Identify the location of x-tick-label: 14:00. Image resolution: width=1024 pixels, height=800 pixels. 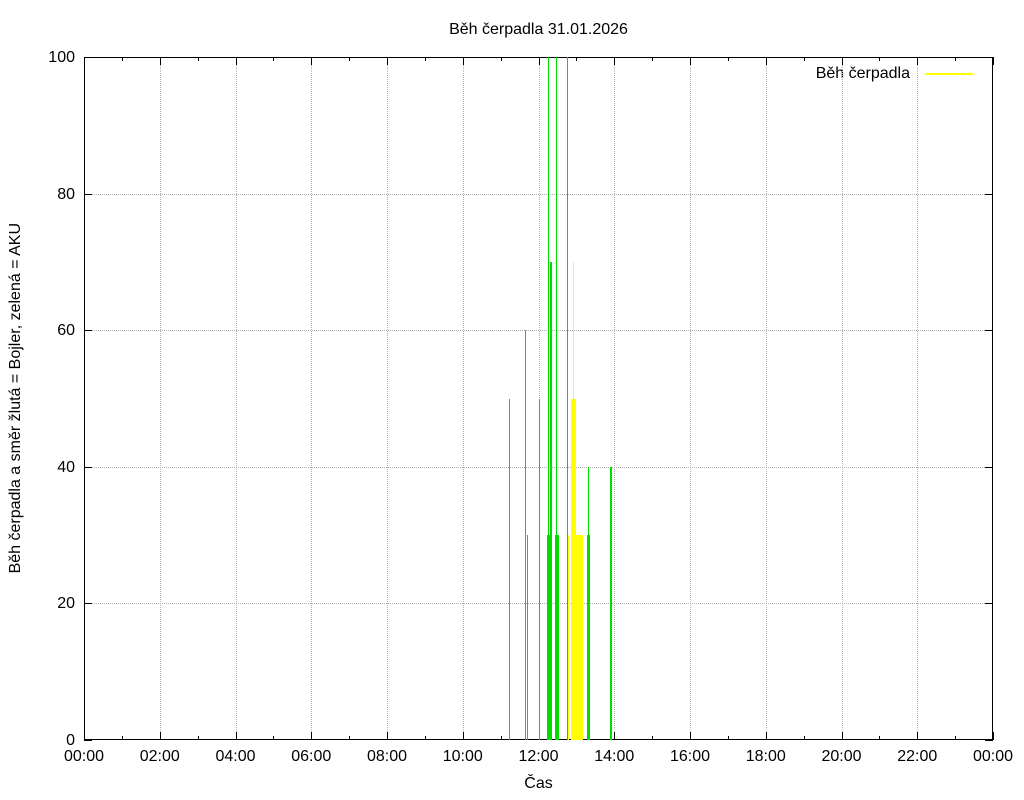
(614, 756).